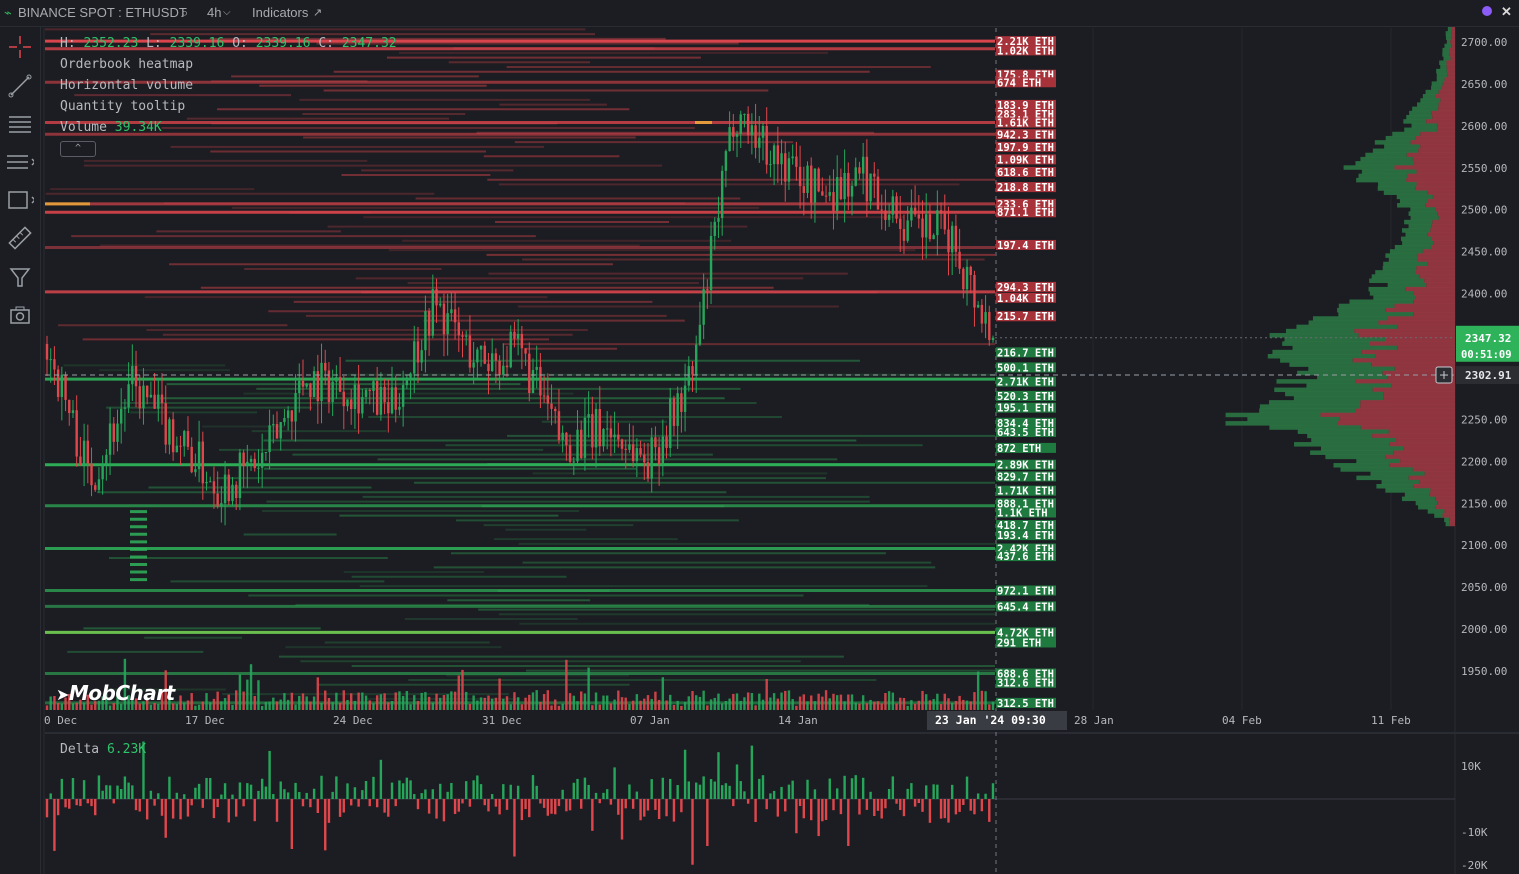 This screenshot has width=1519, height=874. What do you see at coordinates (127, 85) in the screenshot?
I see `legend-item-horizontal-volume: Horizontal volume` at bounding box center [127, 85].